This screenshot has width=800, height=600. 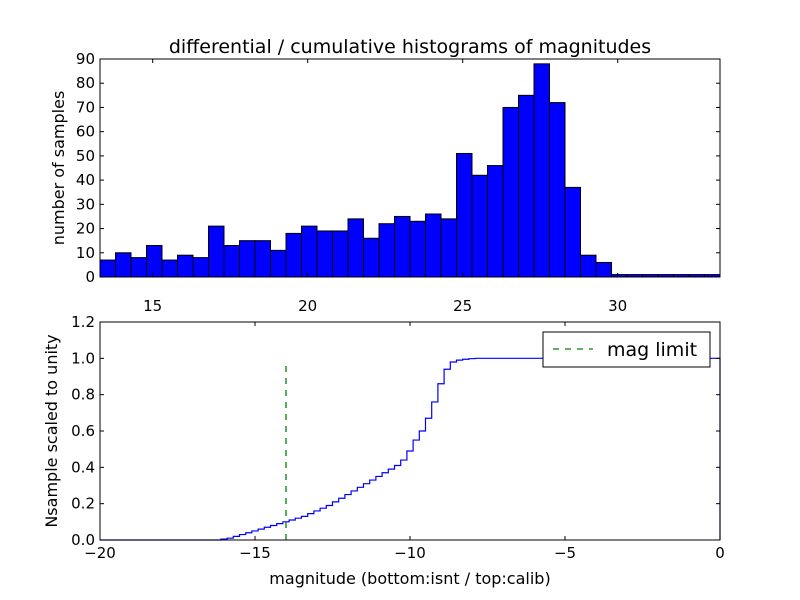 I want to click on legend-label-mag-limit: mag limit, so click(x=652, y=350).